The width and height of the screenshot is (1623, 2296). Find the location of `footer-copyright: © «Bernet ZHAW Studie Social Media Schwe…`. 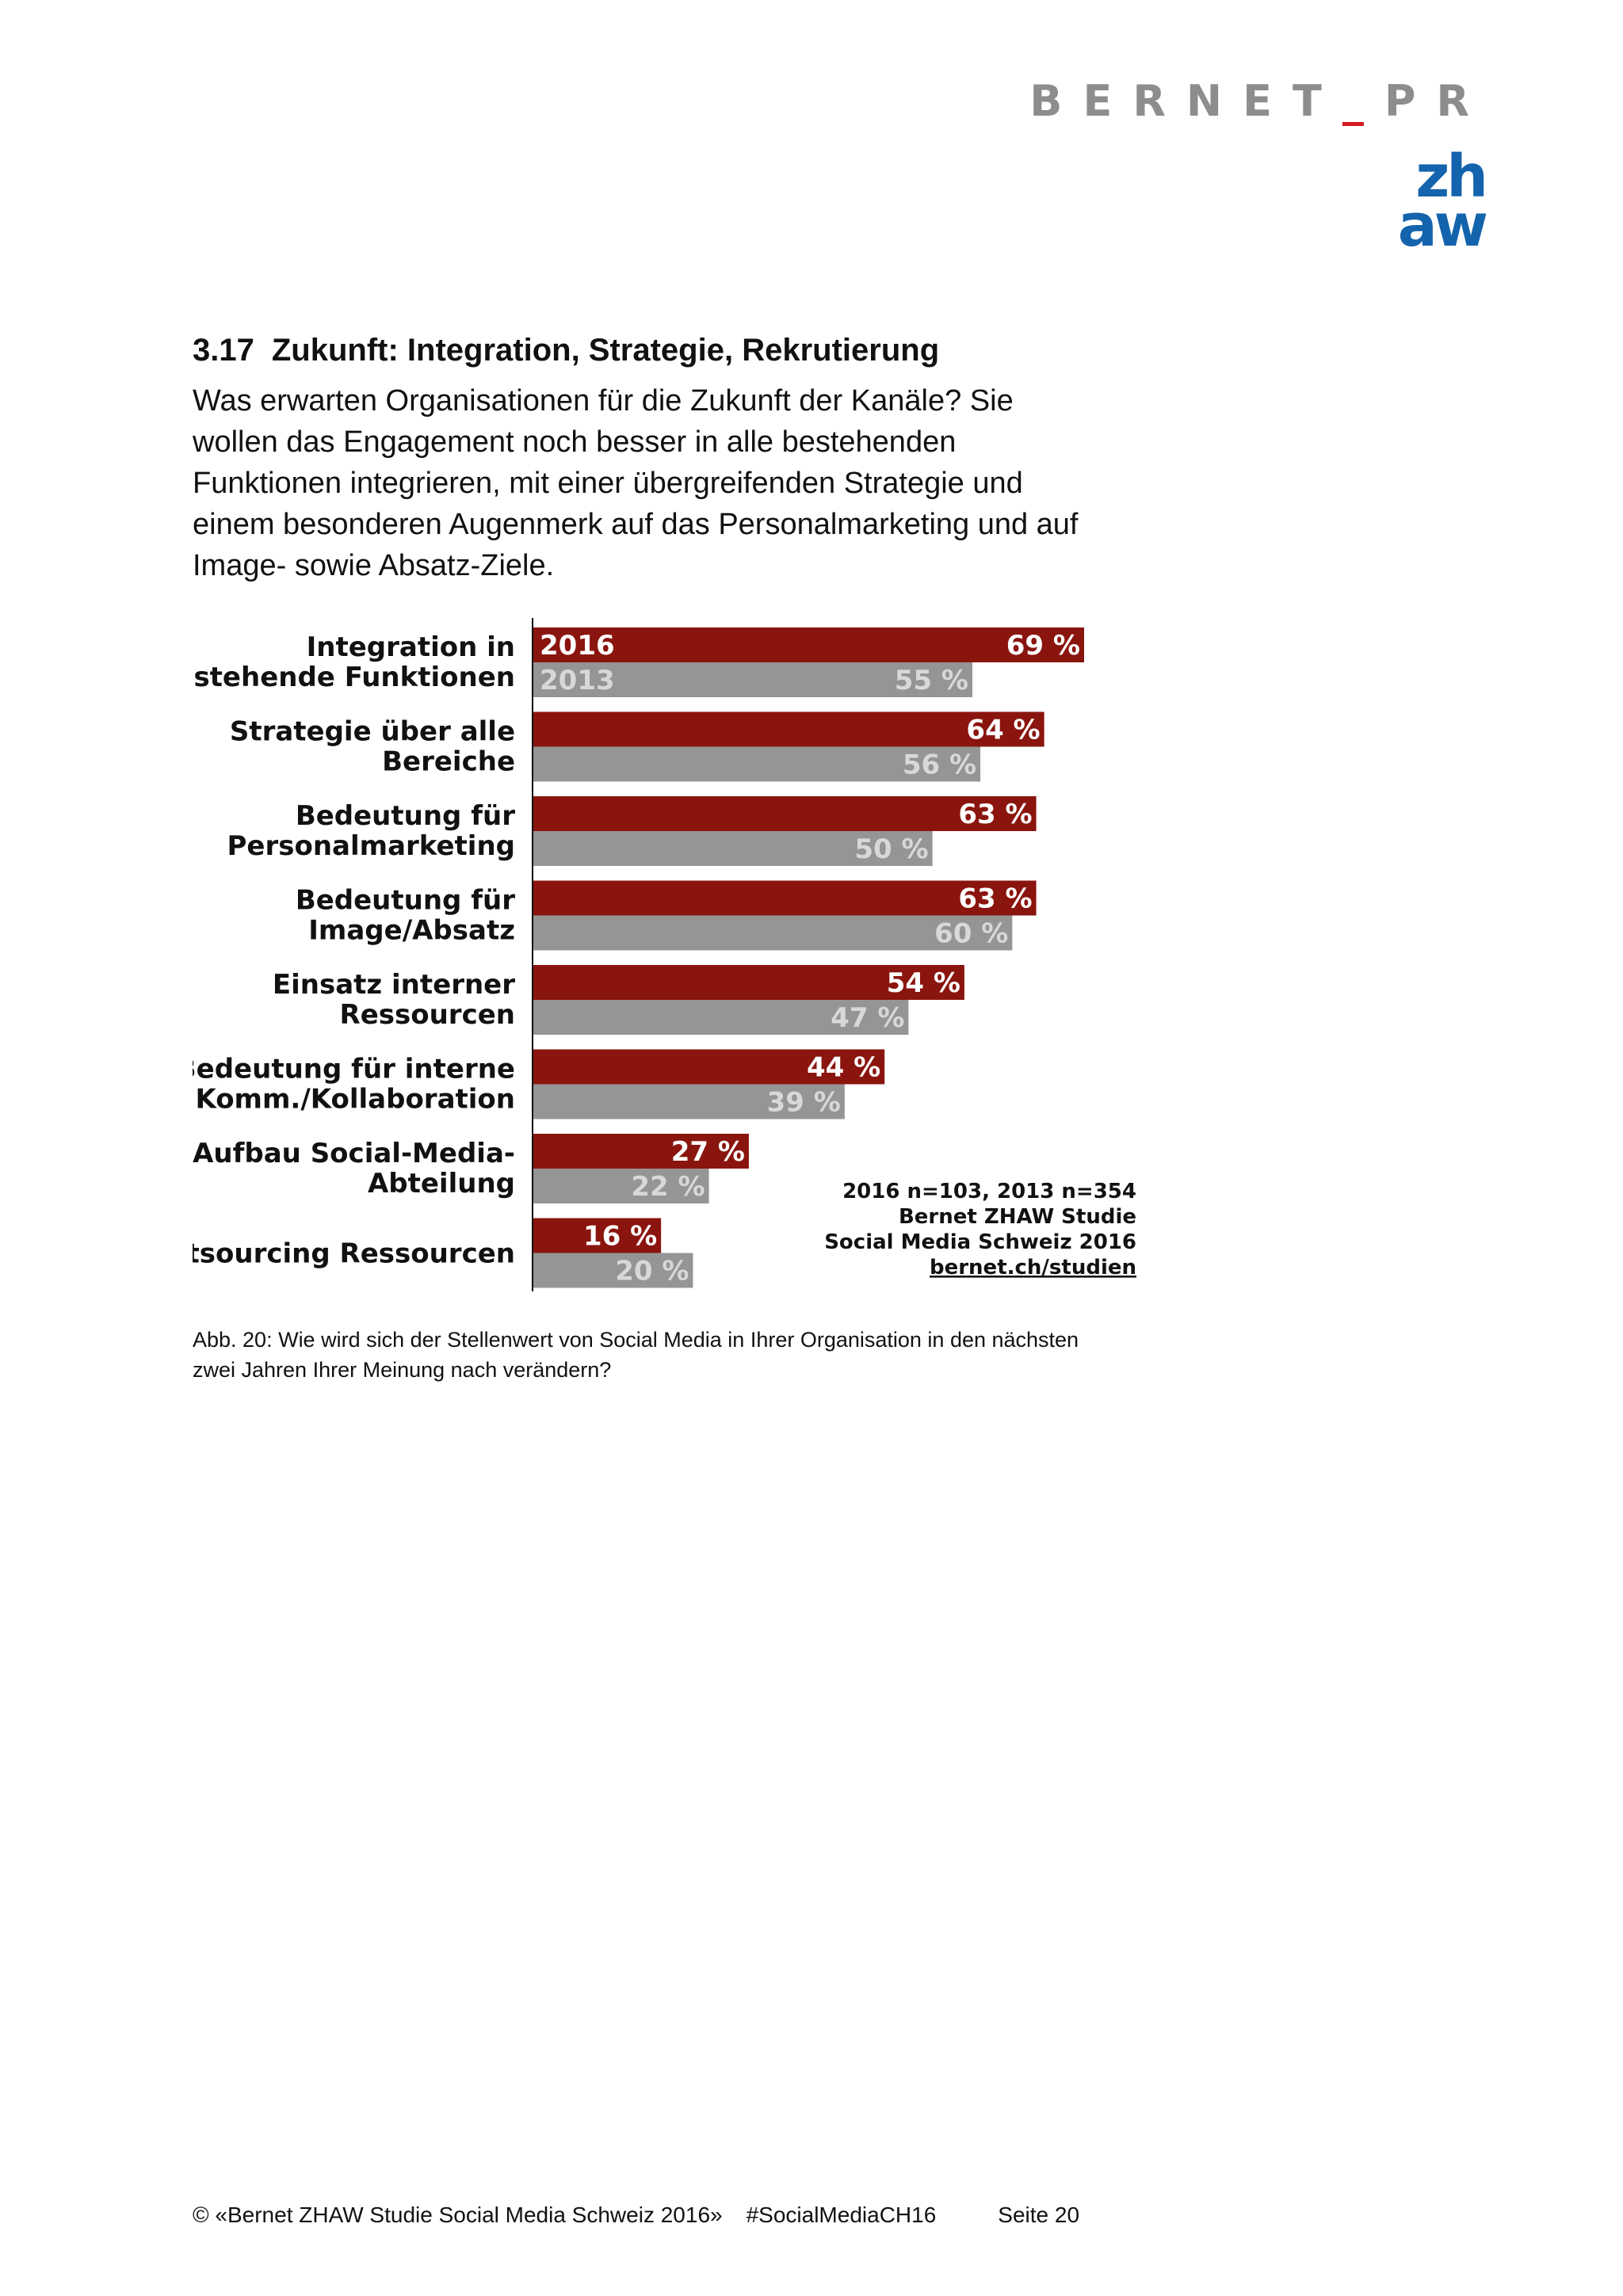

footer-copyright: © «Bernet ZHAW Studie Social Media Schwe… is located at coordinates (458, 2215).